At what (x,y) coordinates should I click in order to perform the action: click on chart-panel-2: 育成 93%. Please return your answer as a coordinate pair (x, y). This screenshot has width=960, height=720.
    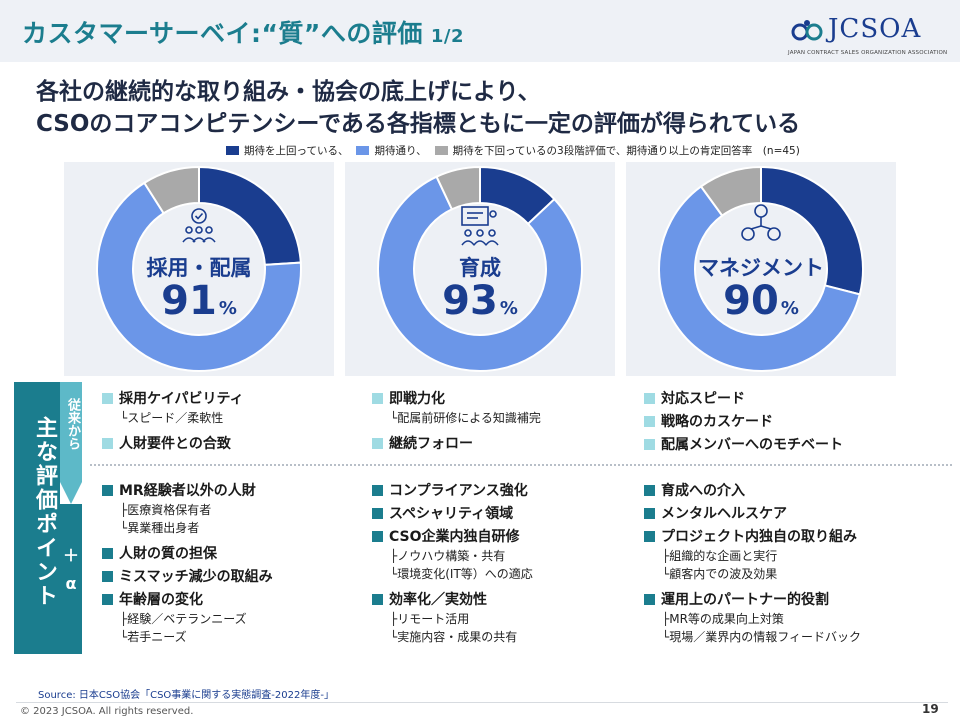
    Looking at the image, I should click on (480, 269).